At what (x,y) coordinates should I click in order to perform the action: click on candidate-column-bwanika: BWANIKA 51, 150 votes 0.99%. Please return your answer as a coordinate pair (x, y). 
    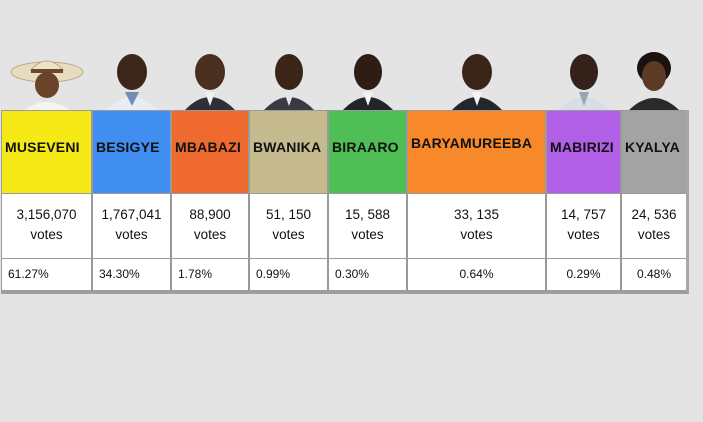
    Looking at the image, I should click on (288, 146).